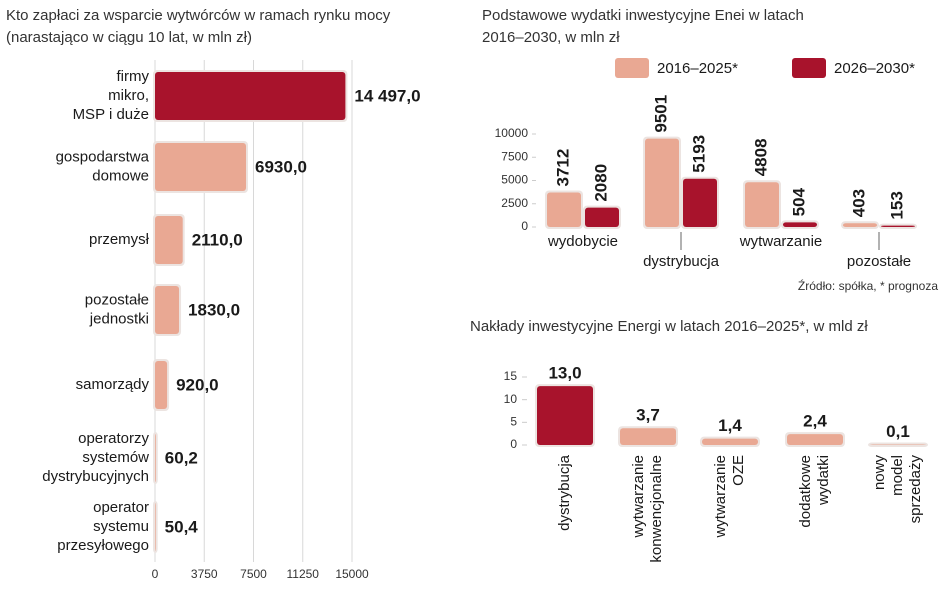 Image resolution: width=948 pixels, height=593 pixels. I want to click on y-tick-label: 10, so click(511, 399).